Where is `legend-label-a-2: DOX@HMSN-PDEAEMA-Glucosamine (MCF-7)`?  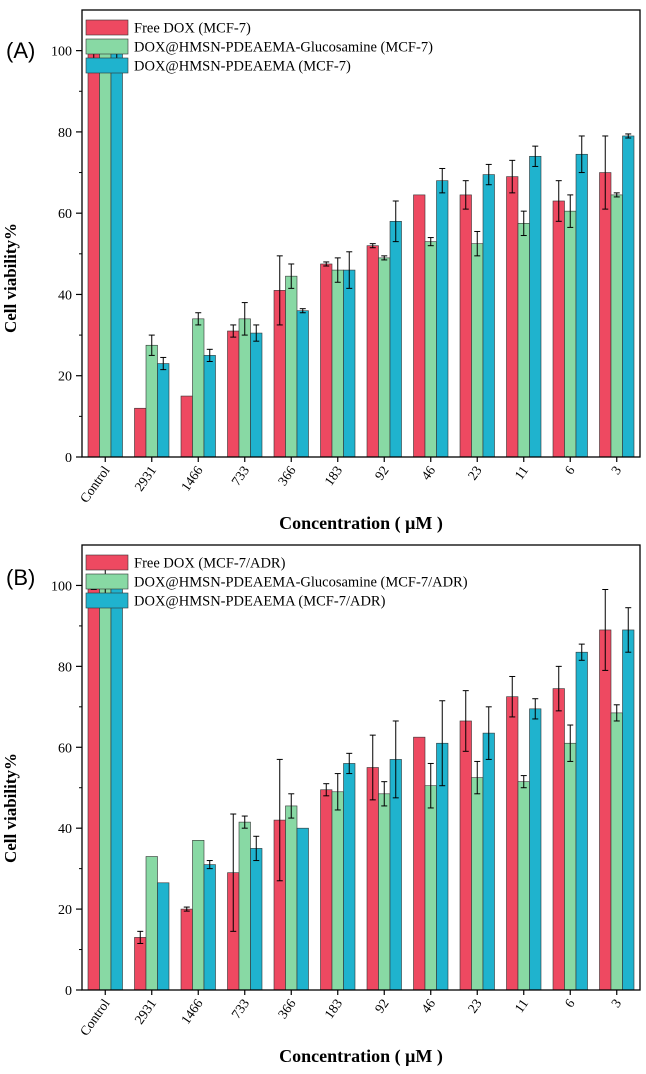
legend-label-a-2: DOX@HMSN-PDEAEMA-Glucosamine (MCF-7) is located at coordinates (283, 48).